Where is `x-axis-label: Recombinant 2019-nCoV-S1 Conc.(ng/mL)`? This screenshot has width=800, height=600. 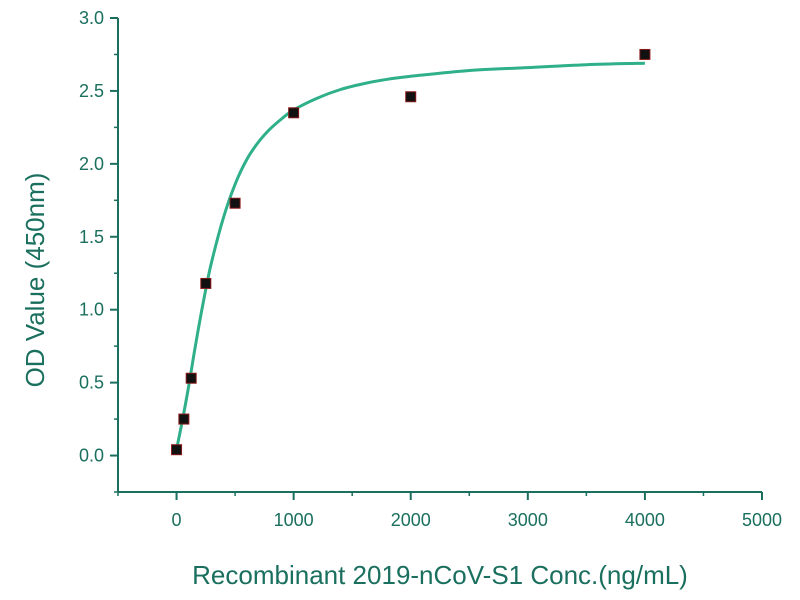
x-axis-label: Recombinant 2019-nCoV-S1 Conc.(ng/mL) is located at coordinates (440, 575).